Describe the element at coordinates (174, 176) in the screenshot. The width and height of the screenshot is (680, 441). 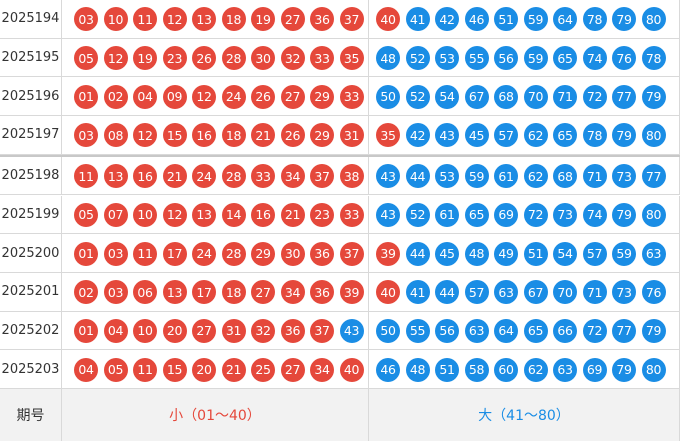
I see `number-ball: 21` at that location.